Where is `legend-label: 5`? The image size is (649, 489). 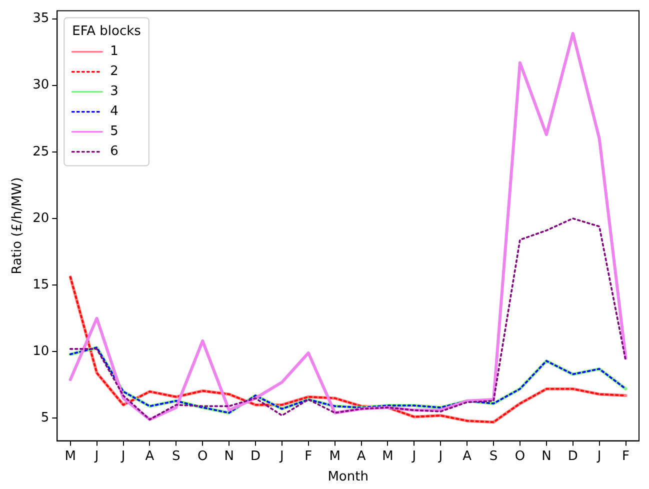
legend-label: 5 is located at coordinates (114, 132).